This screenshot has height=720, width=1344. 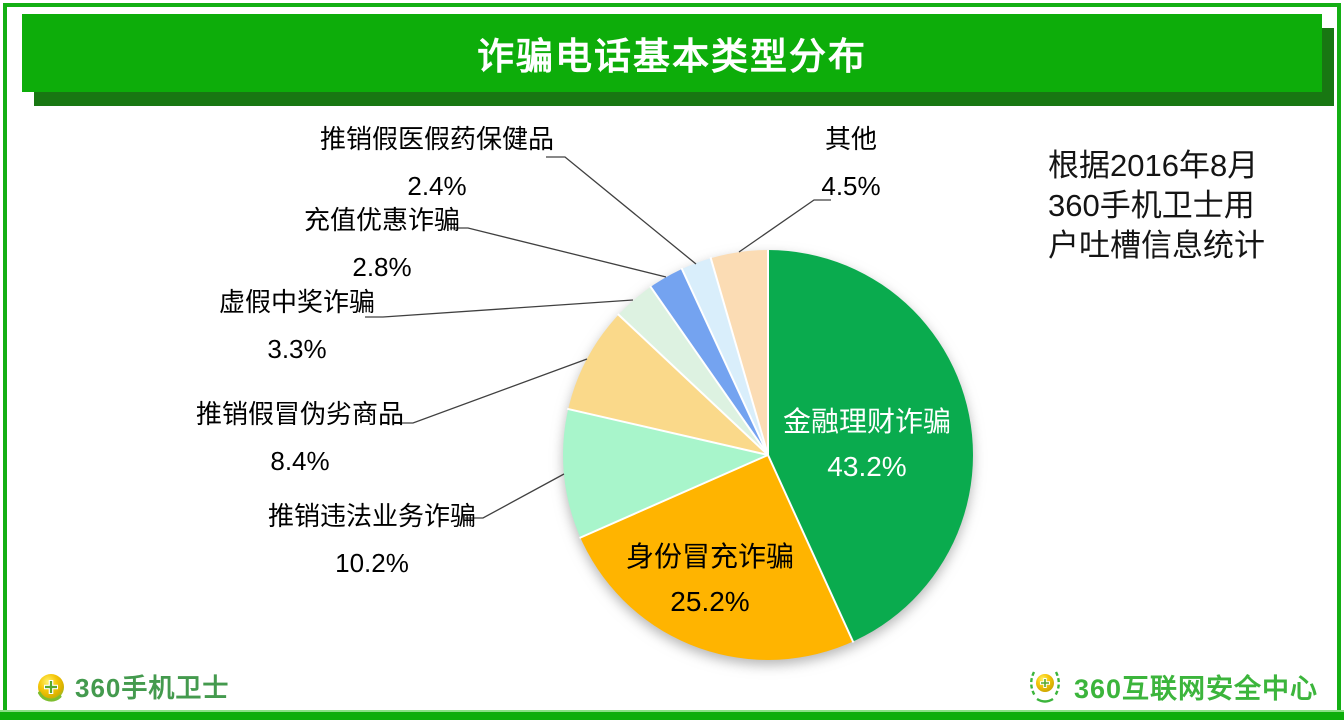 I want to click on source-note-line: 360手机卫士用, so click(x=1151, y=205).